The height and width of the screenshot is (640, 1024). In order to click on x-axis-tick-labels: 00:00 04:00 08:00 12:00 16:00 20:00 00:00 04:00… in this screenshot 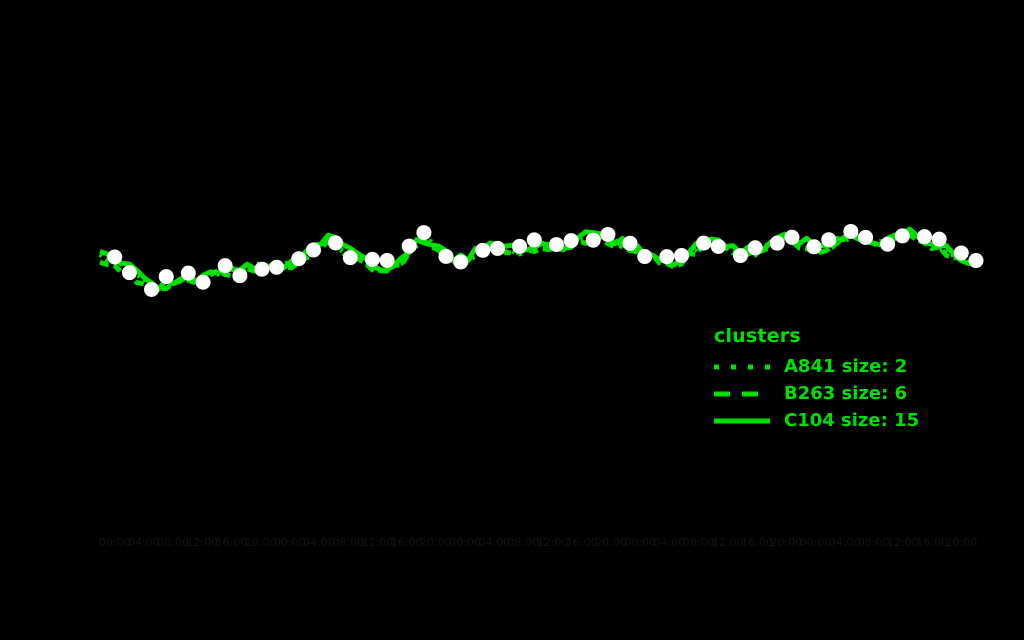, I will do `click(512, 548)`.